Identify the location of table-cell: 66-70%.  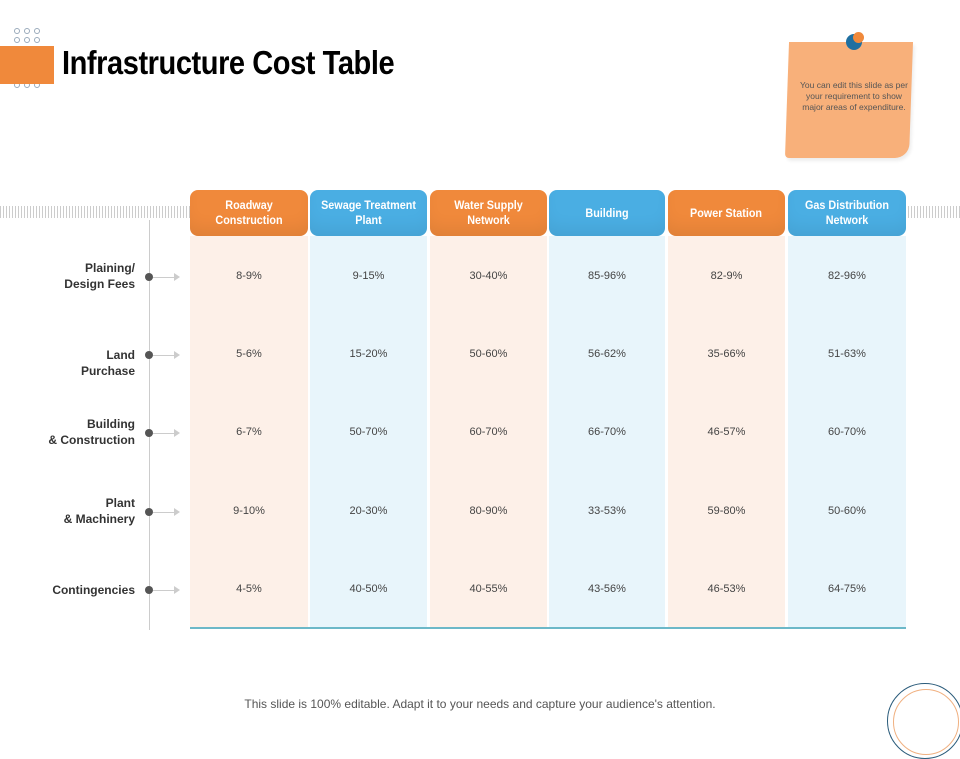
(607, 432).